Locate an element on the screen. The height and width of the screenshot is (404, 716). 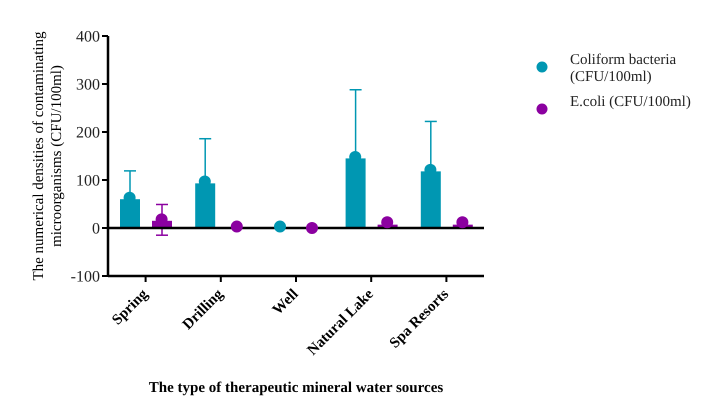
x-tick-label: Well is located at coordinates (286, 302).